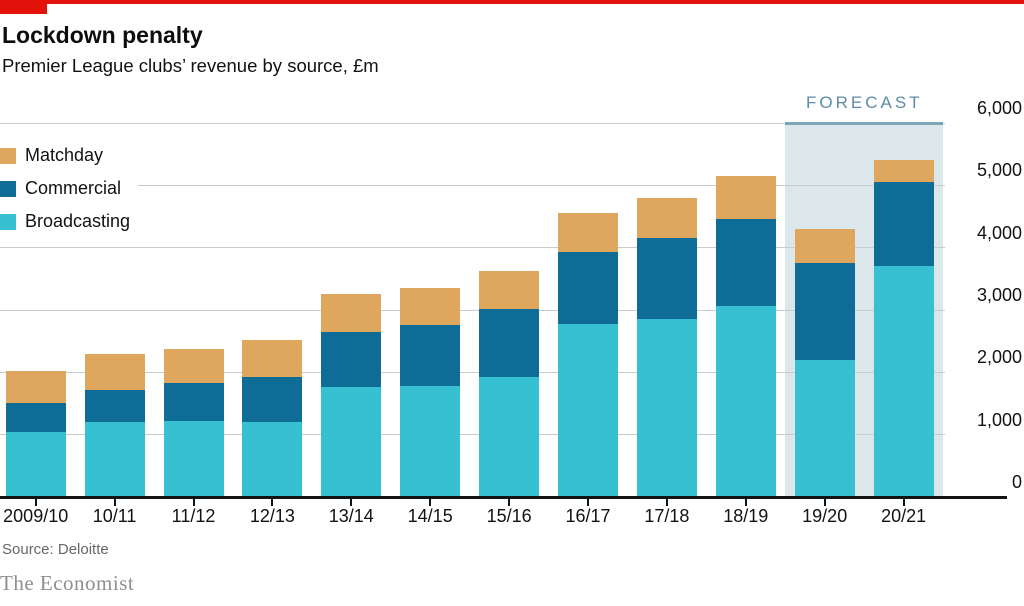 Image resolution: width=1024 pixels, height=606 pixels. I want to click on legend-label: Matchday, so click(64, 155).